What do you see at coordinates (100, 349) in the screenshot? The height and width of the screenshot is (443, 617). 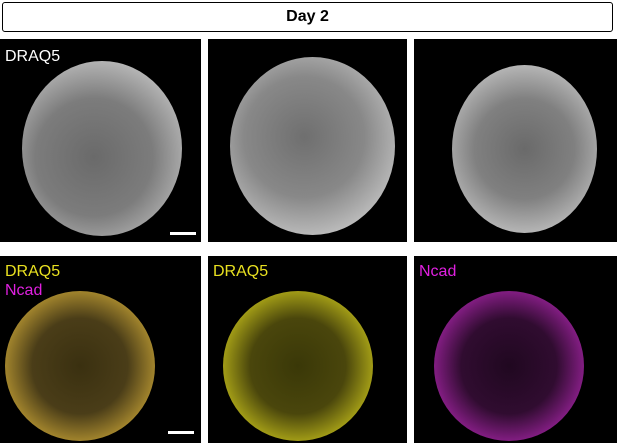 I see `merge-image: DRAQ5 Ncad` at bounding box center [100, 349].